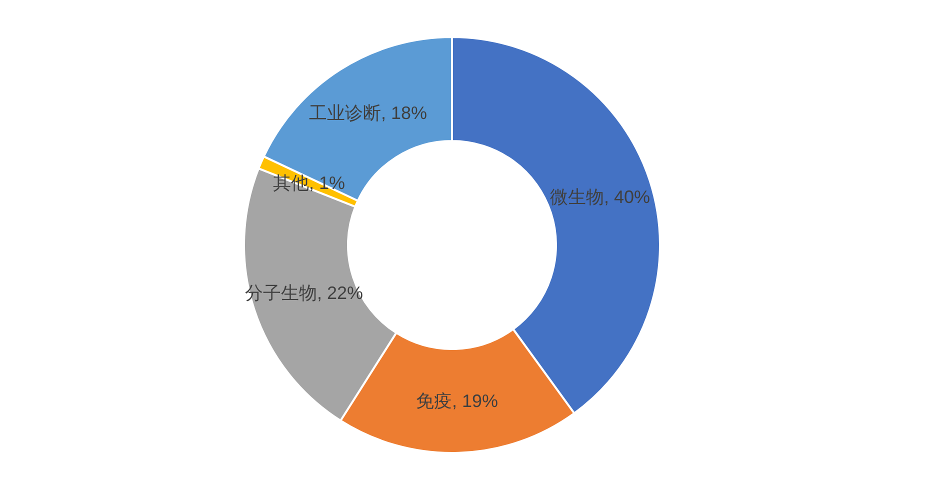 The image size is (928, 479). What do you see at coordinates (457, 401) in the screenshot?
I see `slice-label: 免疫, 19%` at bounding box center [457, 401].